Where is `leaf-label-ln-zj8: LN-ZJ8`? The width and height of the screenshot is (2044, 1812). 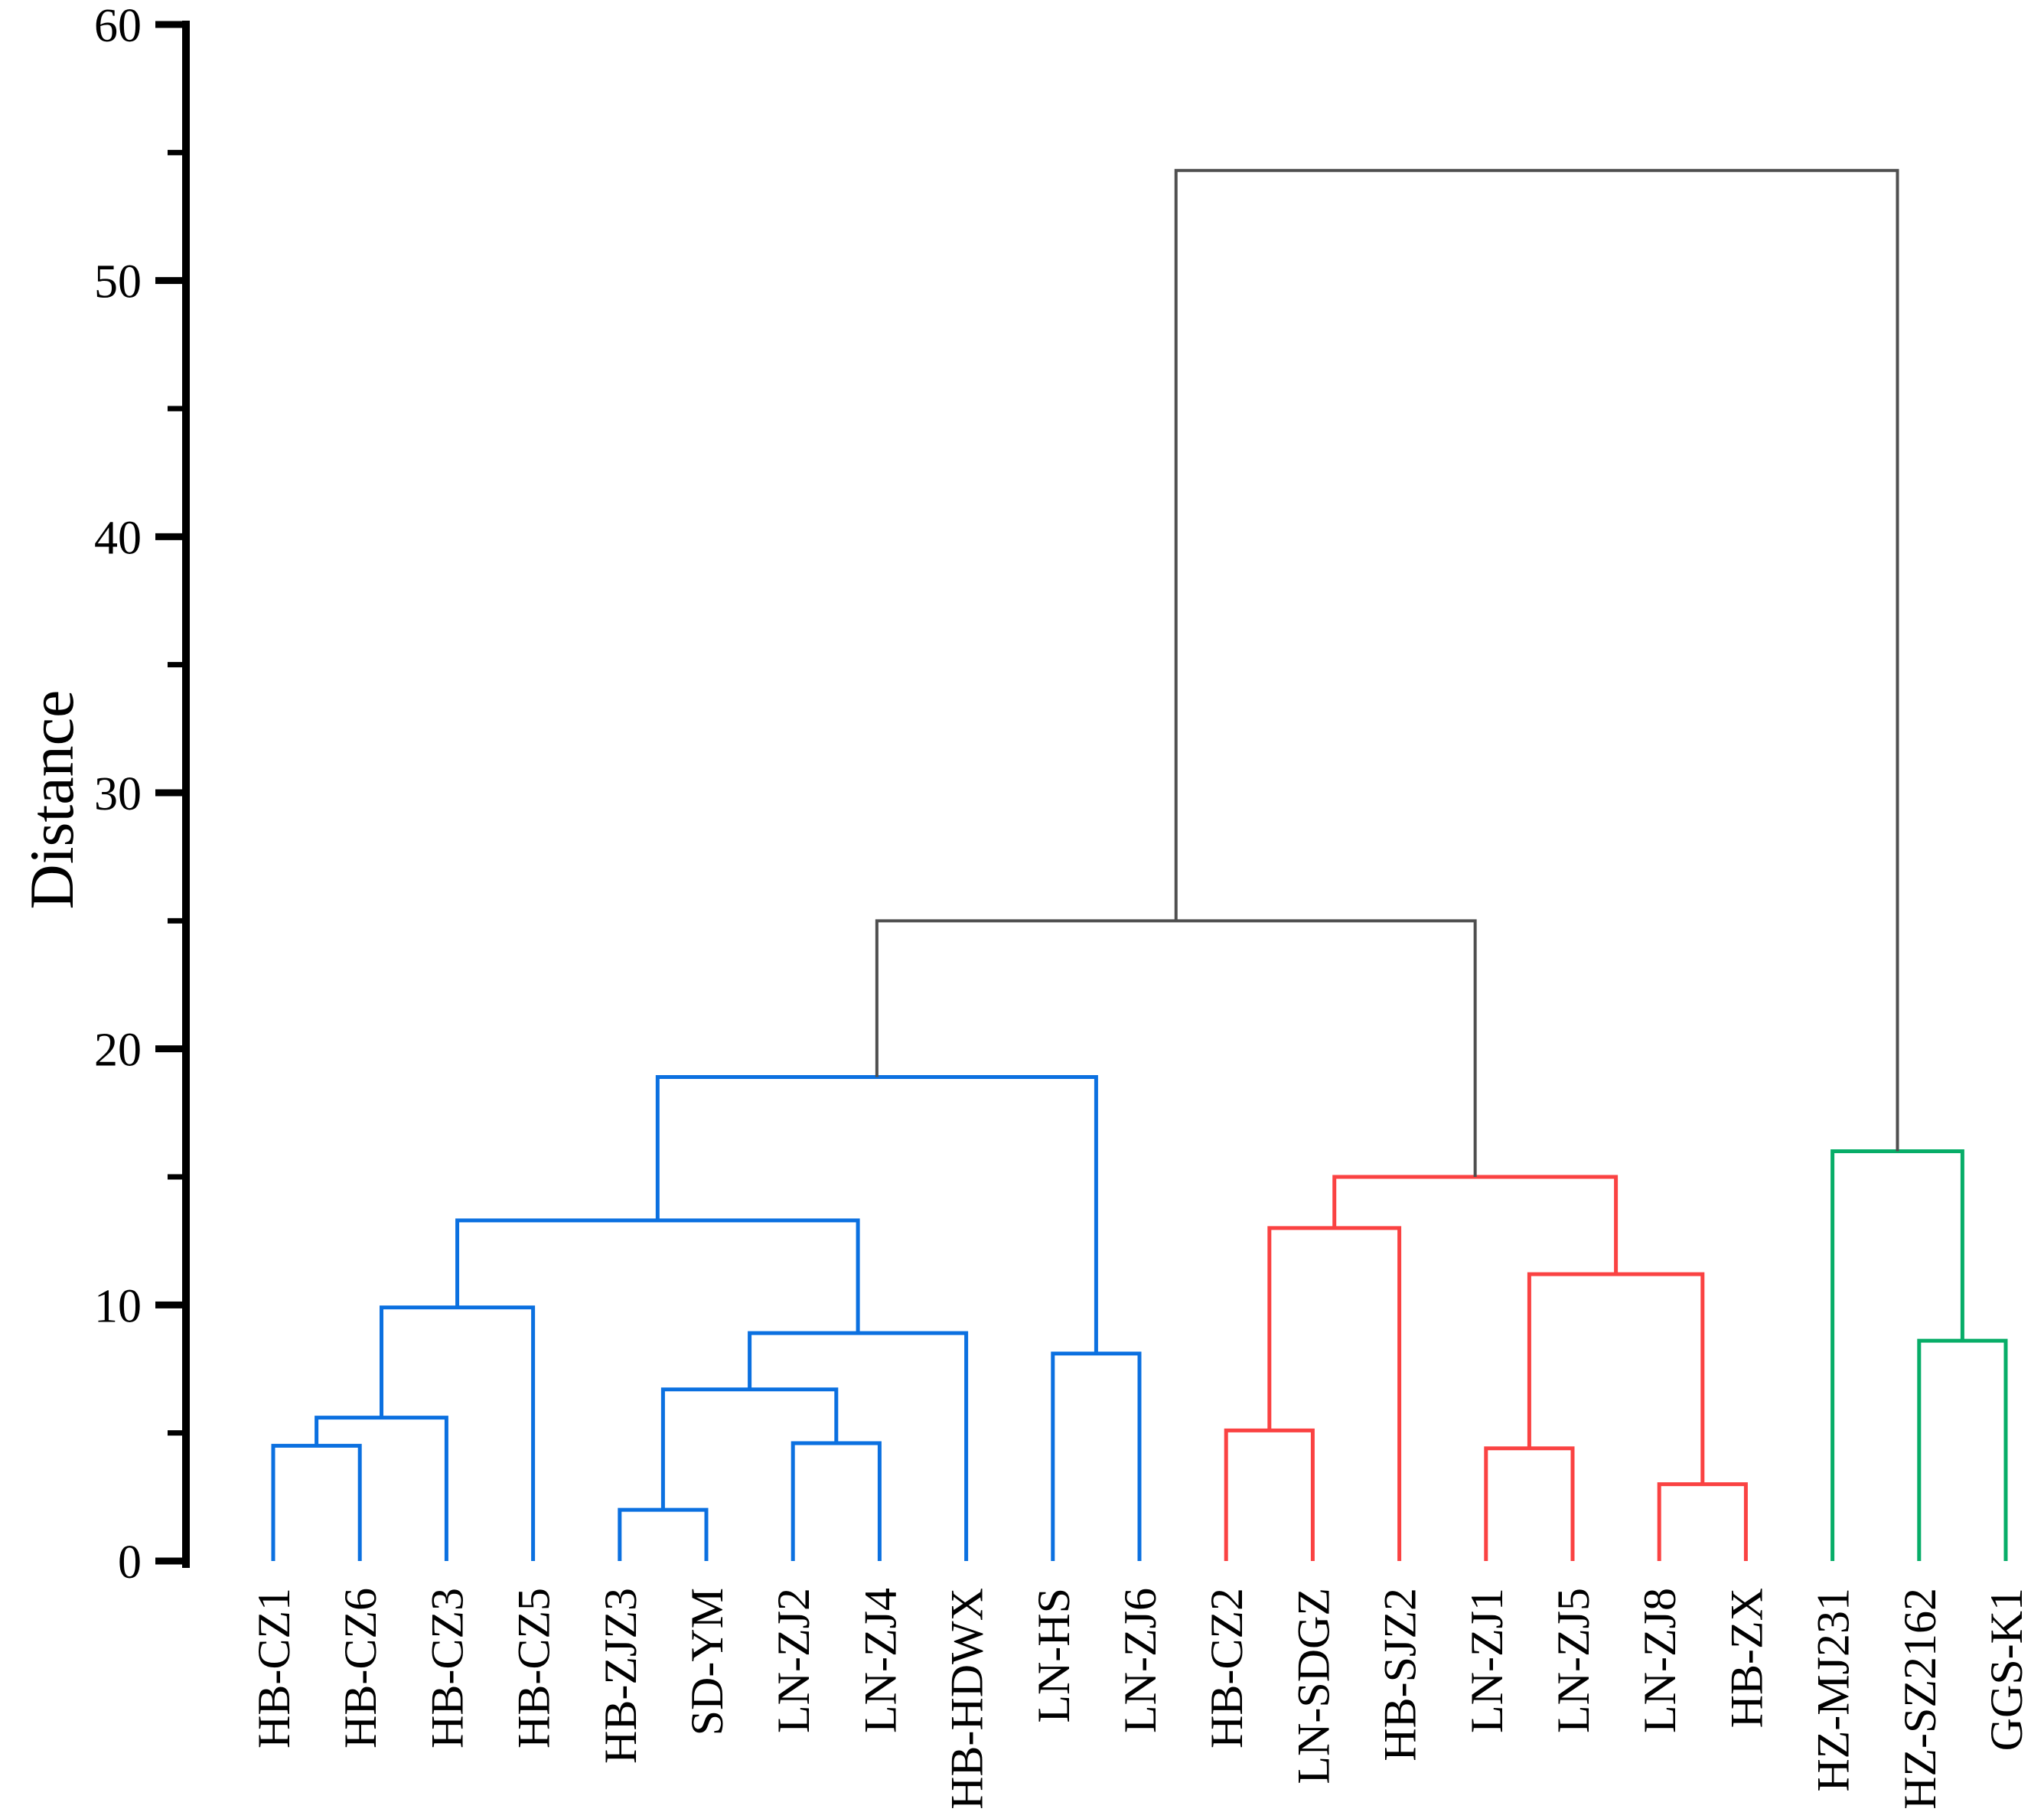 leaf-label-ln-zj8: LN-ZJ8 is located at coordinates (1660, 1660).